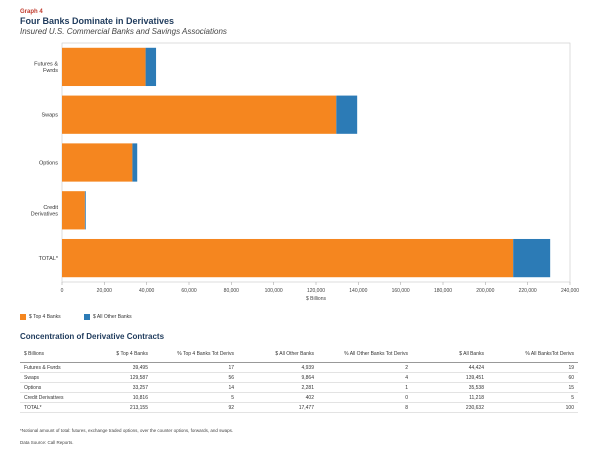  What do you see at coordinates (358, 291) in the screenshot?
I see `x-tick-label: 140,000` at bounding box center [358, 291].